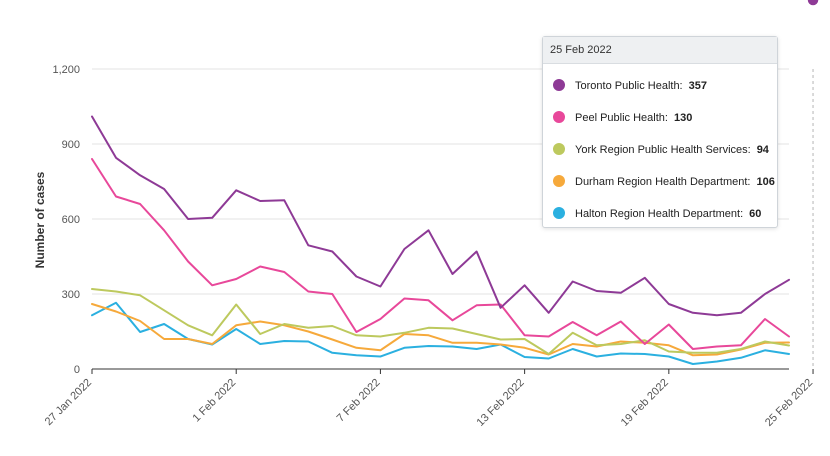 The width and height of the screenshot is (830, 456). What do you see at coordinates (668, 214) in the screenshot?
I see `tooltip-series-label: Halton Region Health Department: 60` at bounding box center [668, 214].